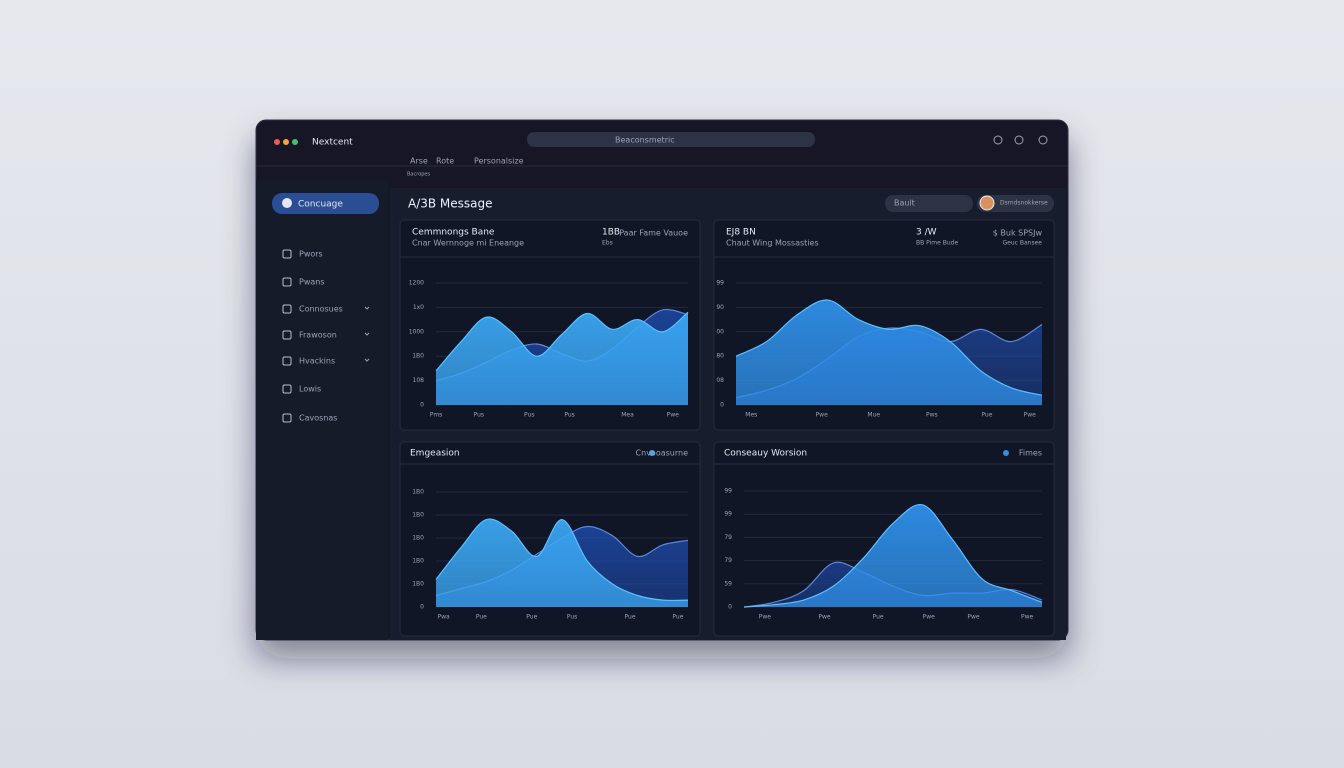 This screenshot has height=768, width=1344. I want to click on user-name: Dsmdsnokkerse, so click(1024, 203).